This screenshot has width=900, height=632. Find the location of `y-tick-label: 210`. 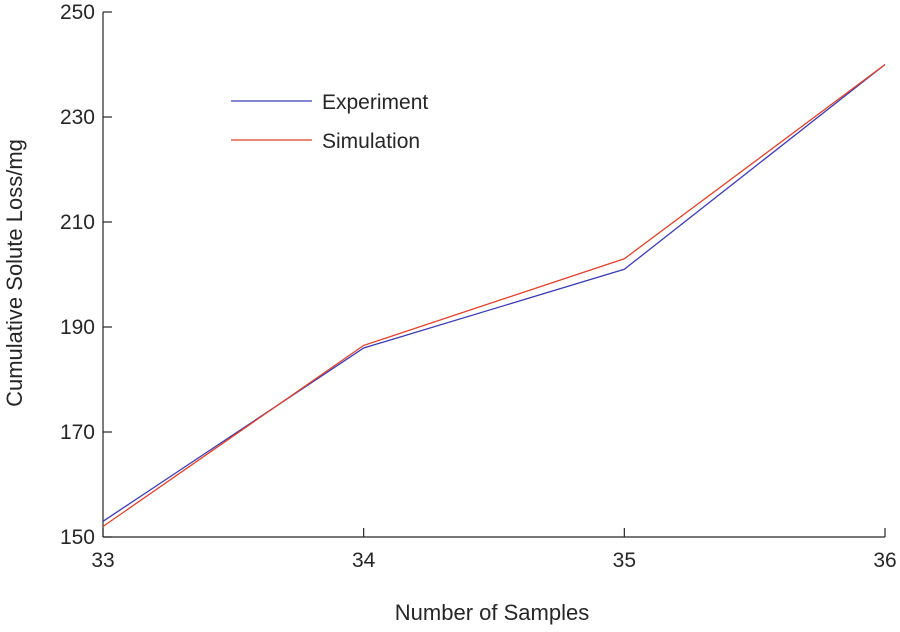

y-tick-label: 210 is located at coordinates (77, 222).